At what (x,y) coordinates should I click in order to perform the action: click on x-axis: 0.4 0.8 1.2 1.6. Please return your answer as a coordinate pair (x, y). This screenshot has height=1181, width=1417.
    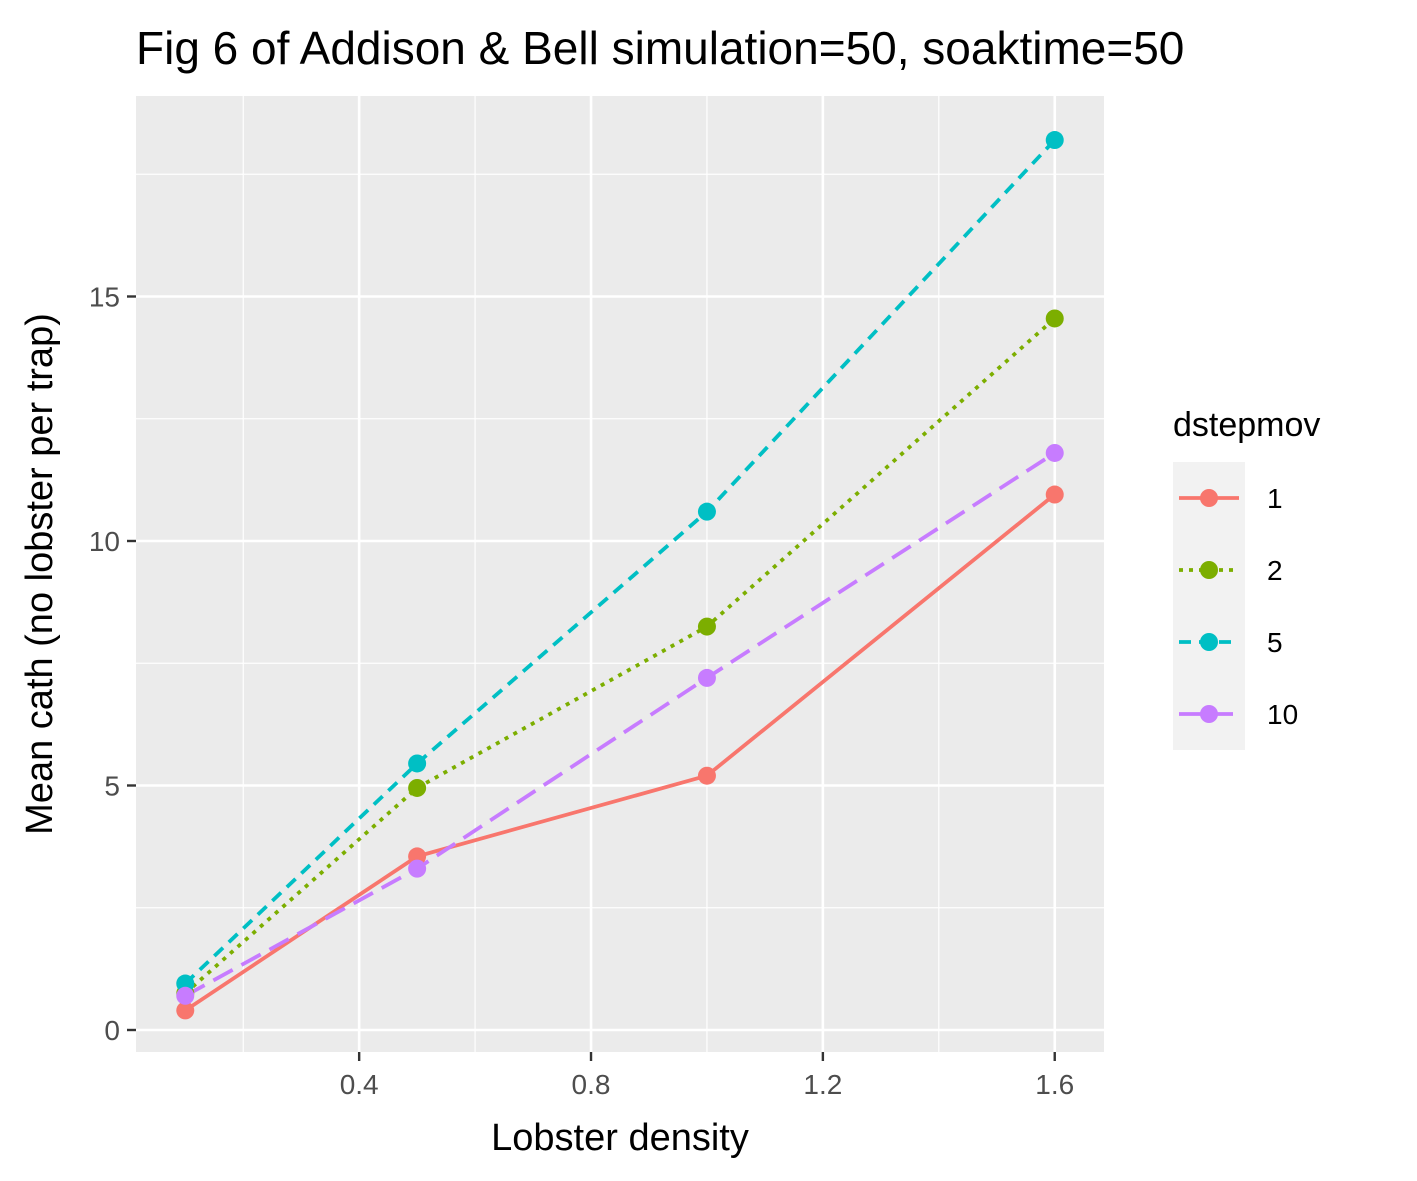
    Looking at the image, I should click on (707, 1076).